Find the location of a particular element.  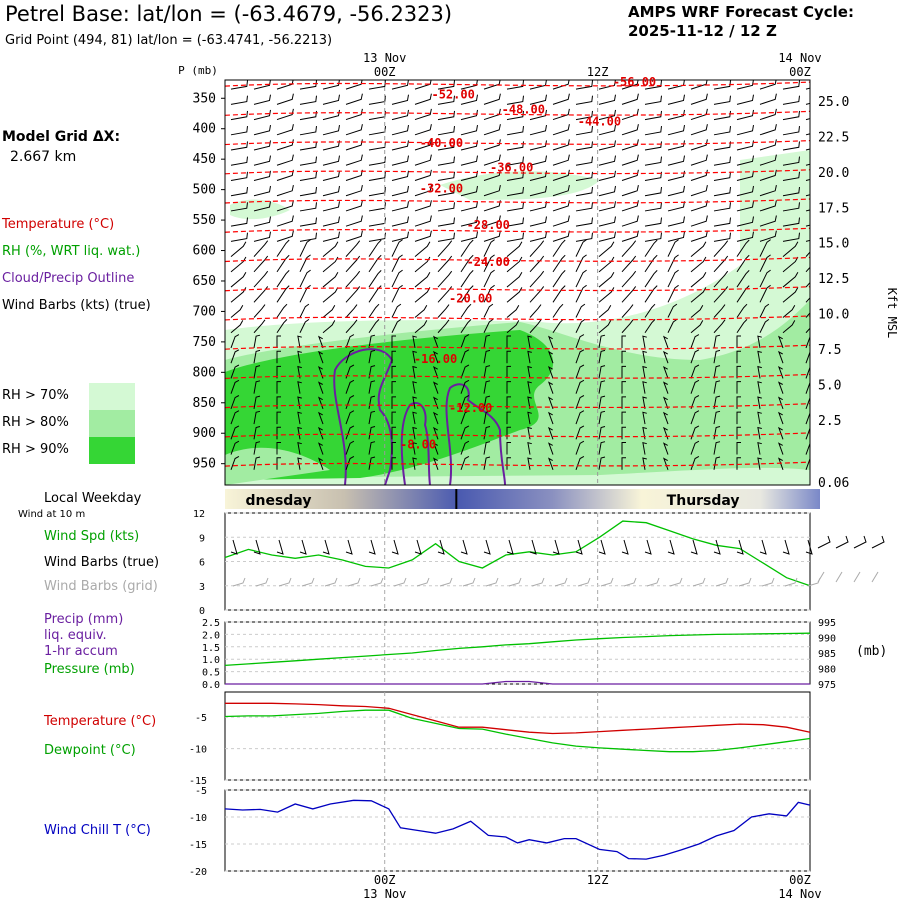

kft-tick-label: 22.5 is located at coordinates (833, 137).